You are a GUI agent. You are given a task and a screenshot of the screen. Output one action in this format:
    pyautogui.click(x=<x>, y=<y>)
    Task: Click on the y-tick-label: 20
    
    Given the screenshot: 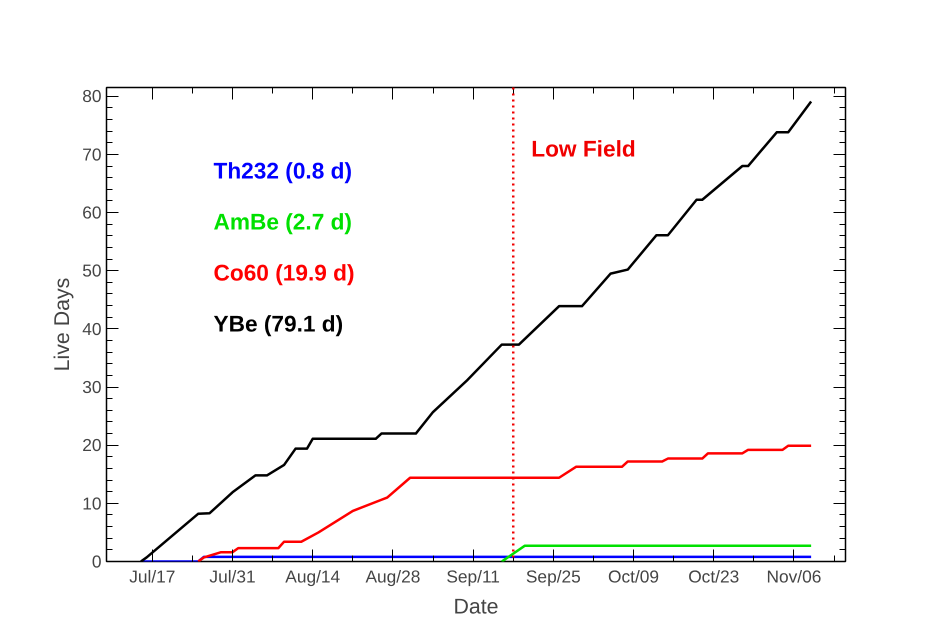 What is the action you would take?
    pyautogui.click(x=92, y=445)
    